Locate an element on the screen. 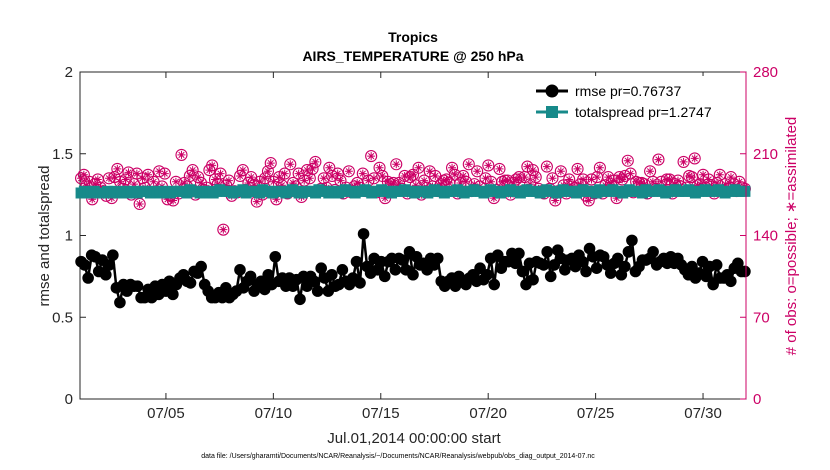  chart-title: Tropics is located at coordinates (413, 37).